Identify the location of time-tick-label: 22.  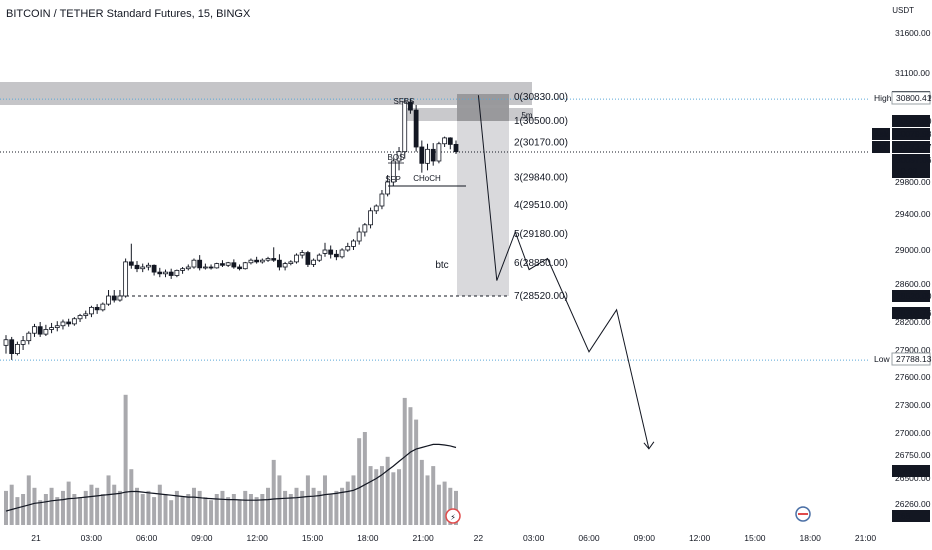
(479, 538).